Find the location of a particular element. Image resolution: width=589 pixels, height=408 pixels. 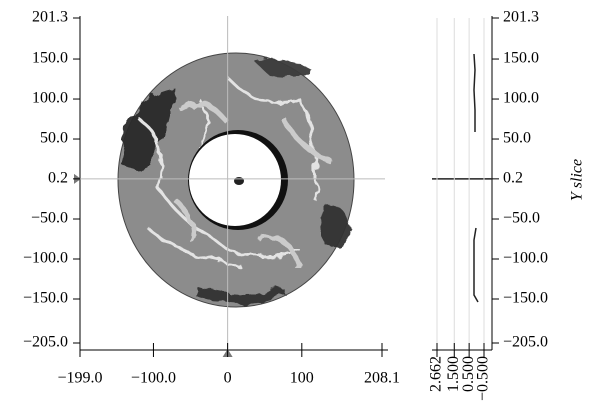

slice-y-tick-label: 50.0 is located at coordinates (517, 138).